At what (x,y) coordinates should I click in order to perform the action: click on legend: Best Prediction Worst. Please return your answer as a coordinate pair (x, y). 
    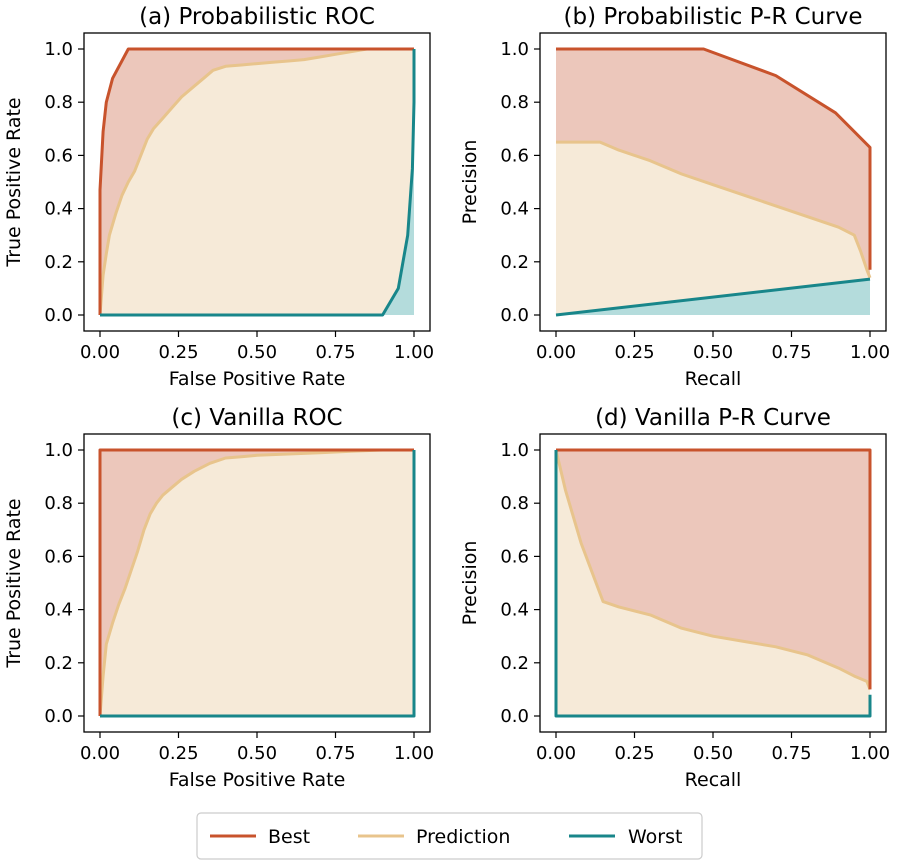
    Looking at the image, I should click on (449, 836).